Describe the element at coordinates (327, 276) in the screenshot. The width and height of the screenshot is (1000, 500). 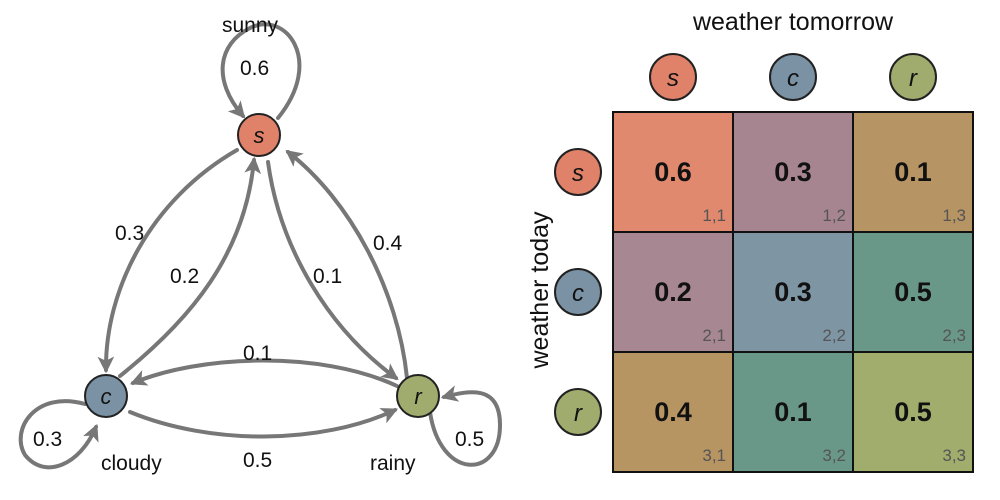
I see `edge-label-s-r: 0.1` at that location.